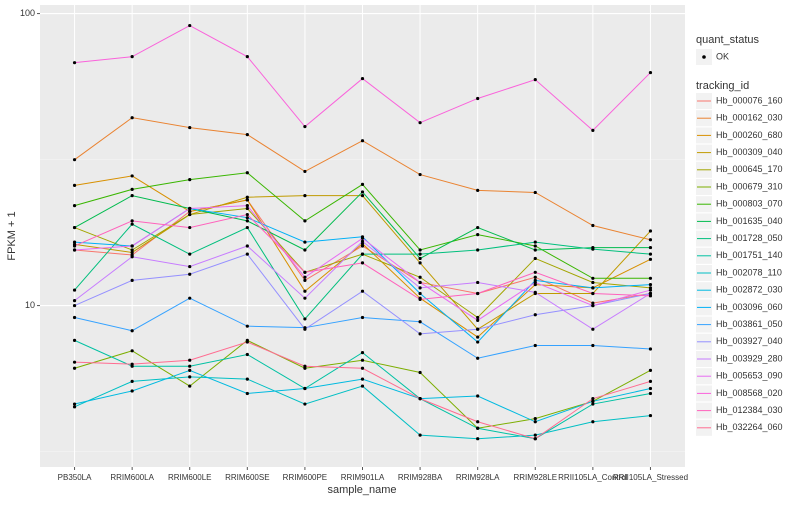 The height and width of the screenshot is (505, 800). Describe the element at coordinates (132, 477) in the screenshot. I see `x-tick-label: RRIM600LA` at that location.